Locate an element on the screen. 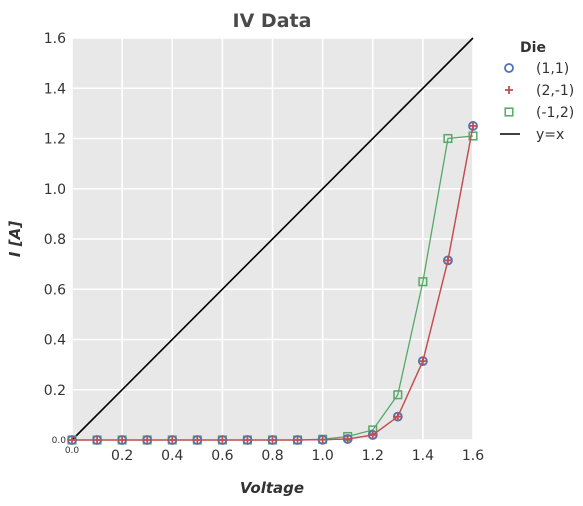 Image resolution: width=583 pixels, height=506 pixels. y-tick-label: 1.2 is located at coordinates (55, 140).